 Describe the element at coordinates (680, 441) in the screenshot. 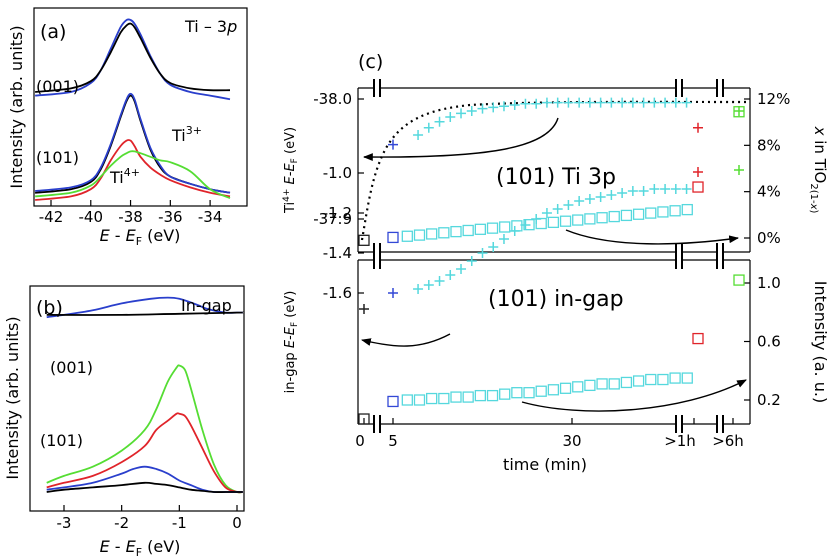

I see `c-xticklabel-3: >1h` at that location.